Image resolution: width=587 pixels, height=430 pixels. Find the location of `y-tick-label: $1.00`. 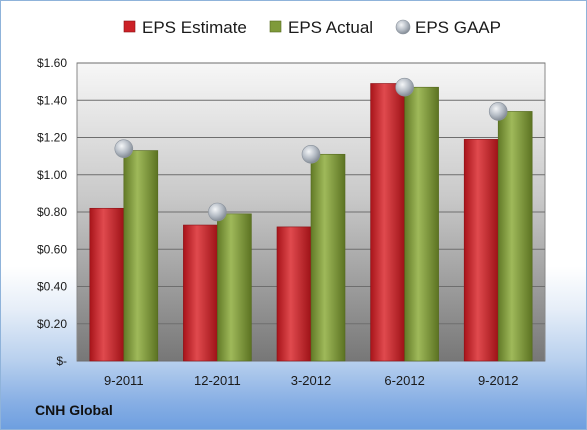

y-tick-label: $1.00 is located at coordinates (52, 175).